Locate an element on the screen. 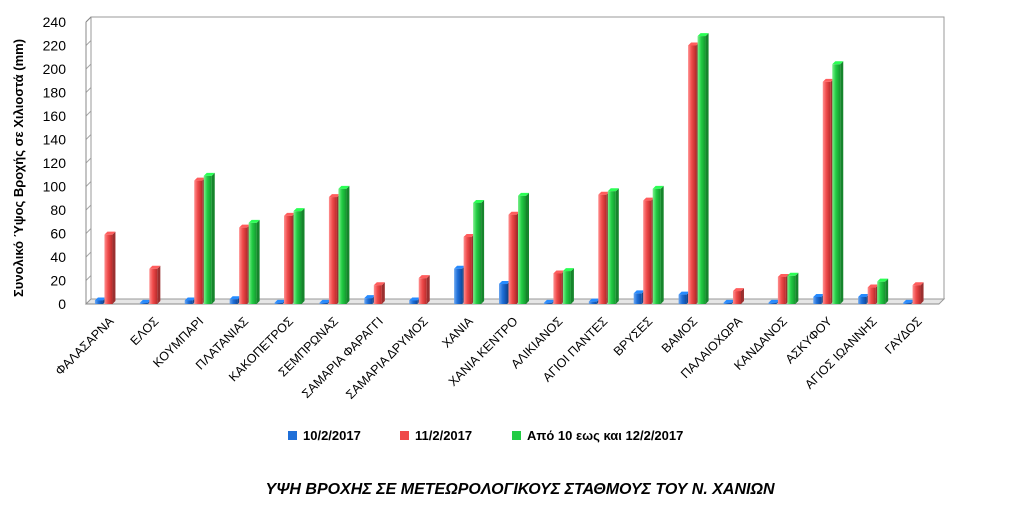 This screenshot has width=1024, height=507. legend-item: 11/2/2017 is located at coordinates (436, 435).